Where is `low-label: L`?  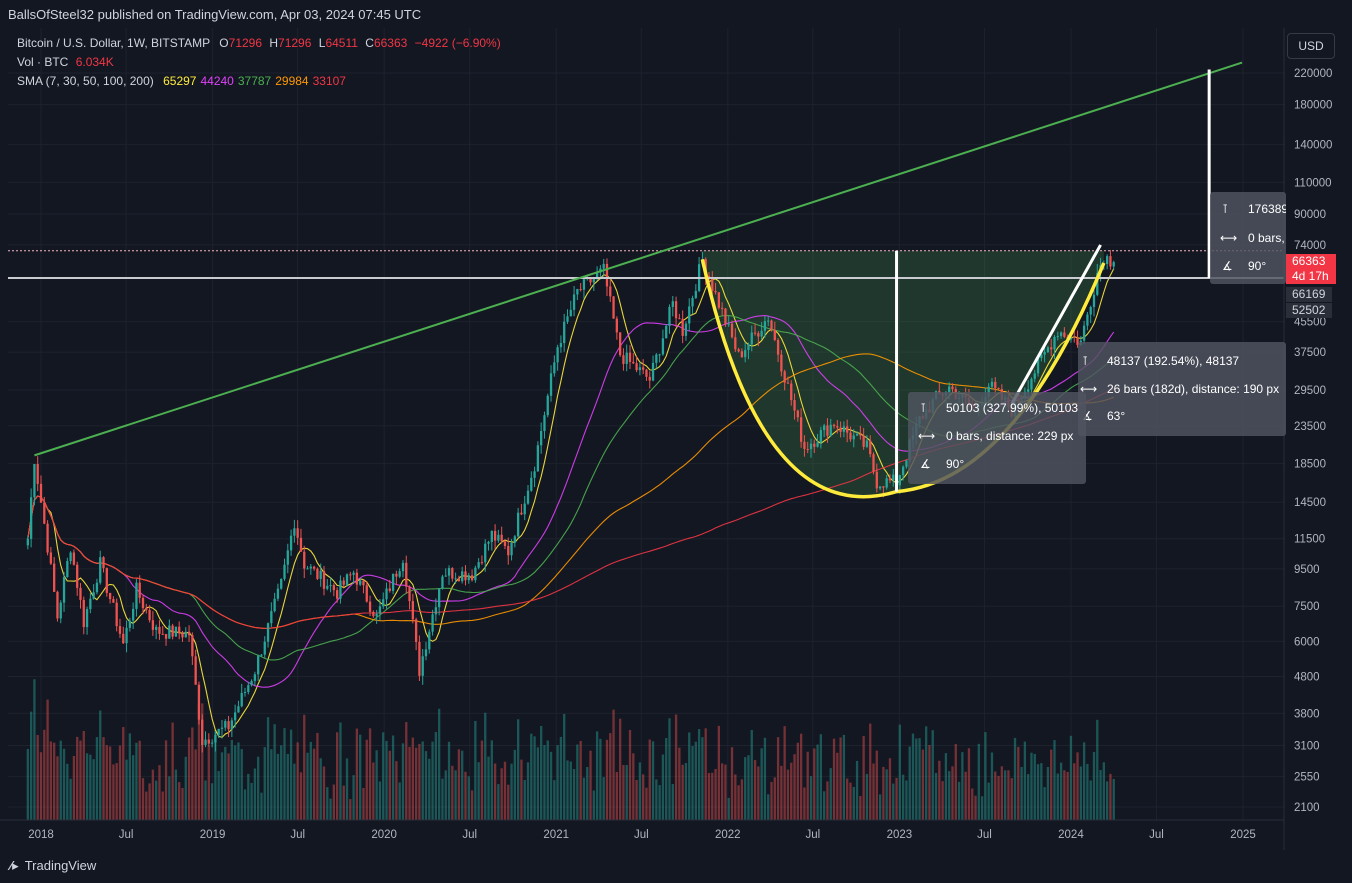
low-label: L is located at coordinates (322, 43).